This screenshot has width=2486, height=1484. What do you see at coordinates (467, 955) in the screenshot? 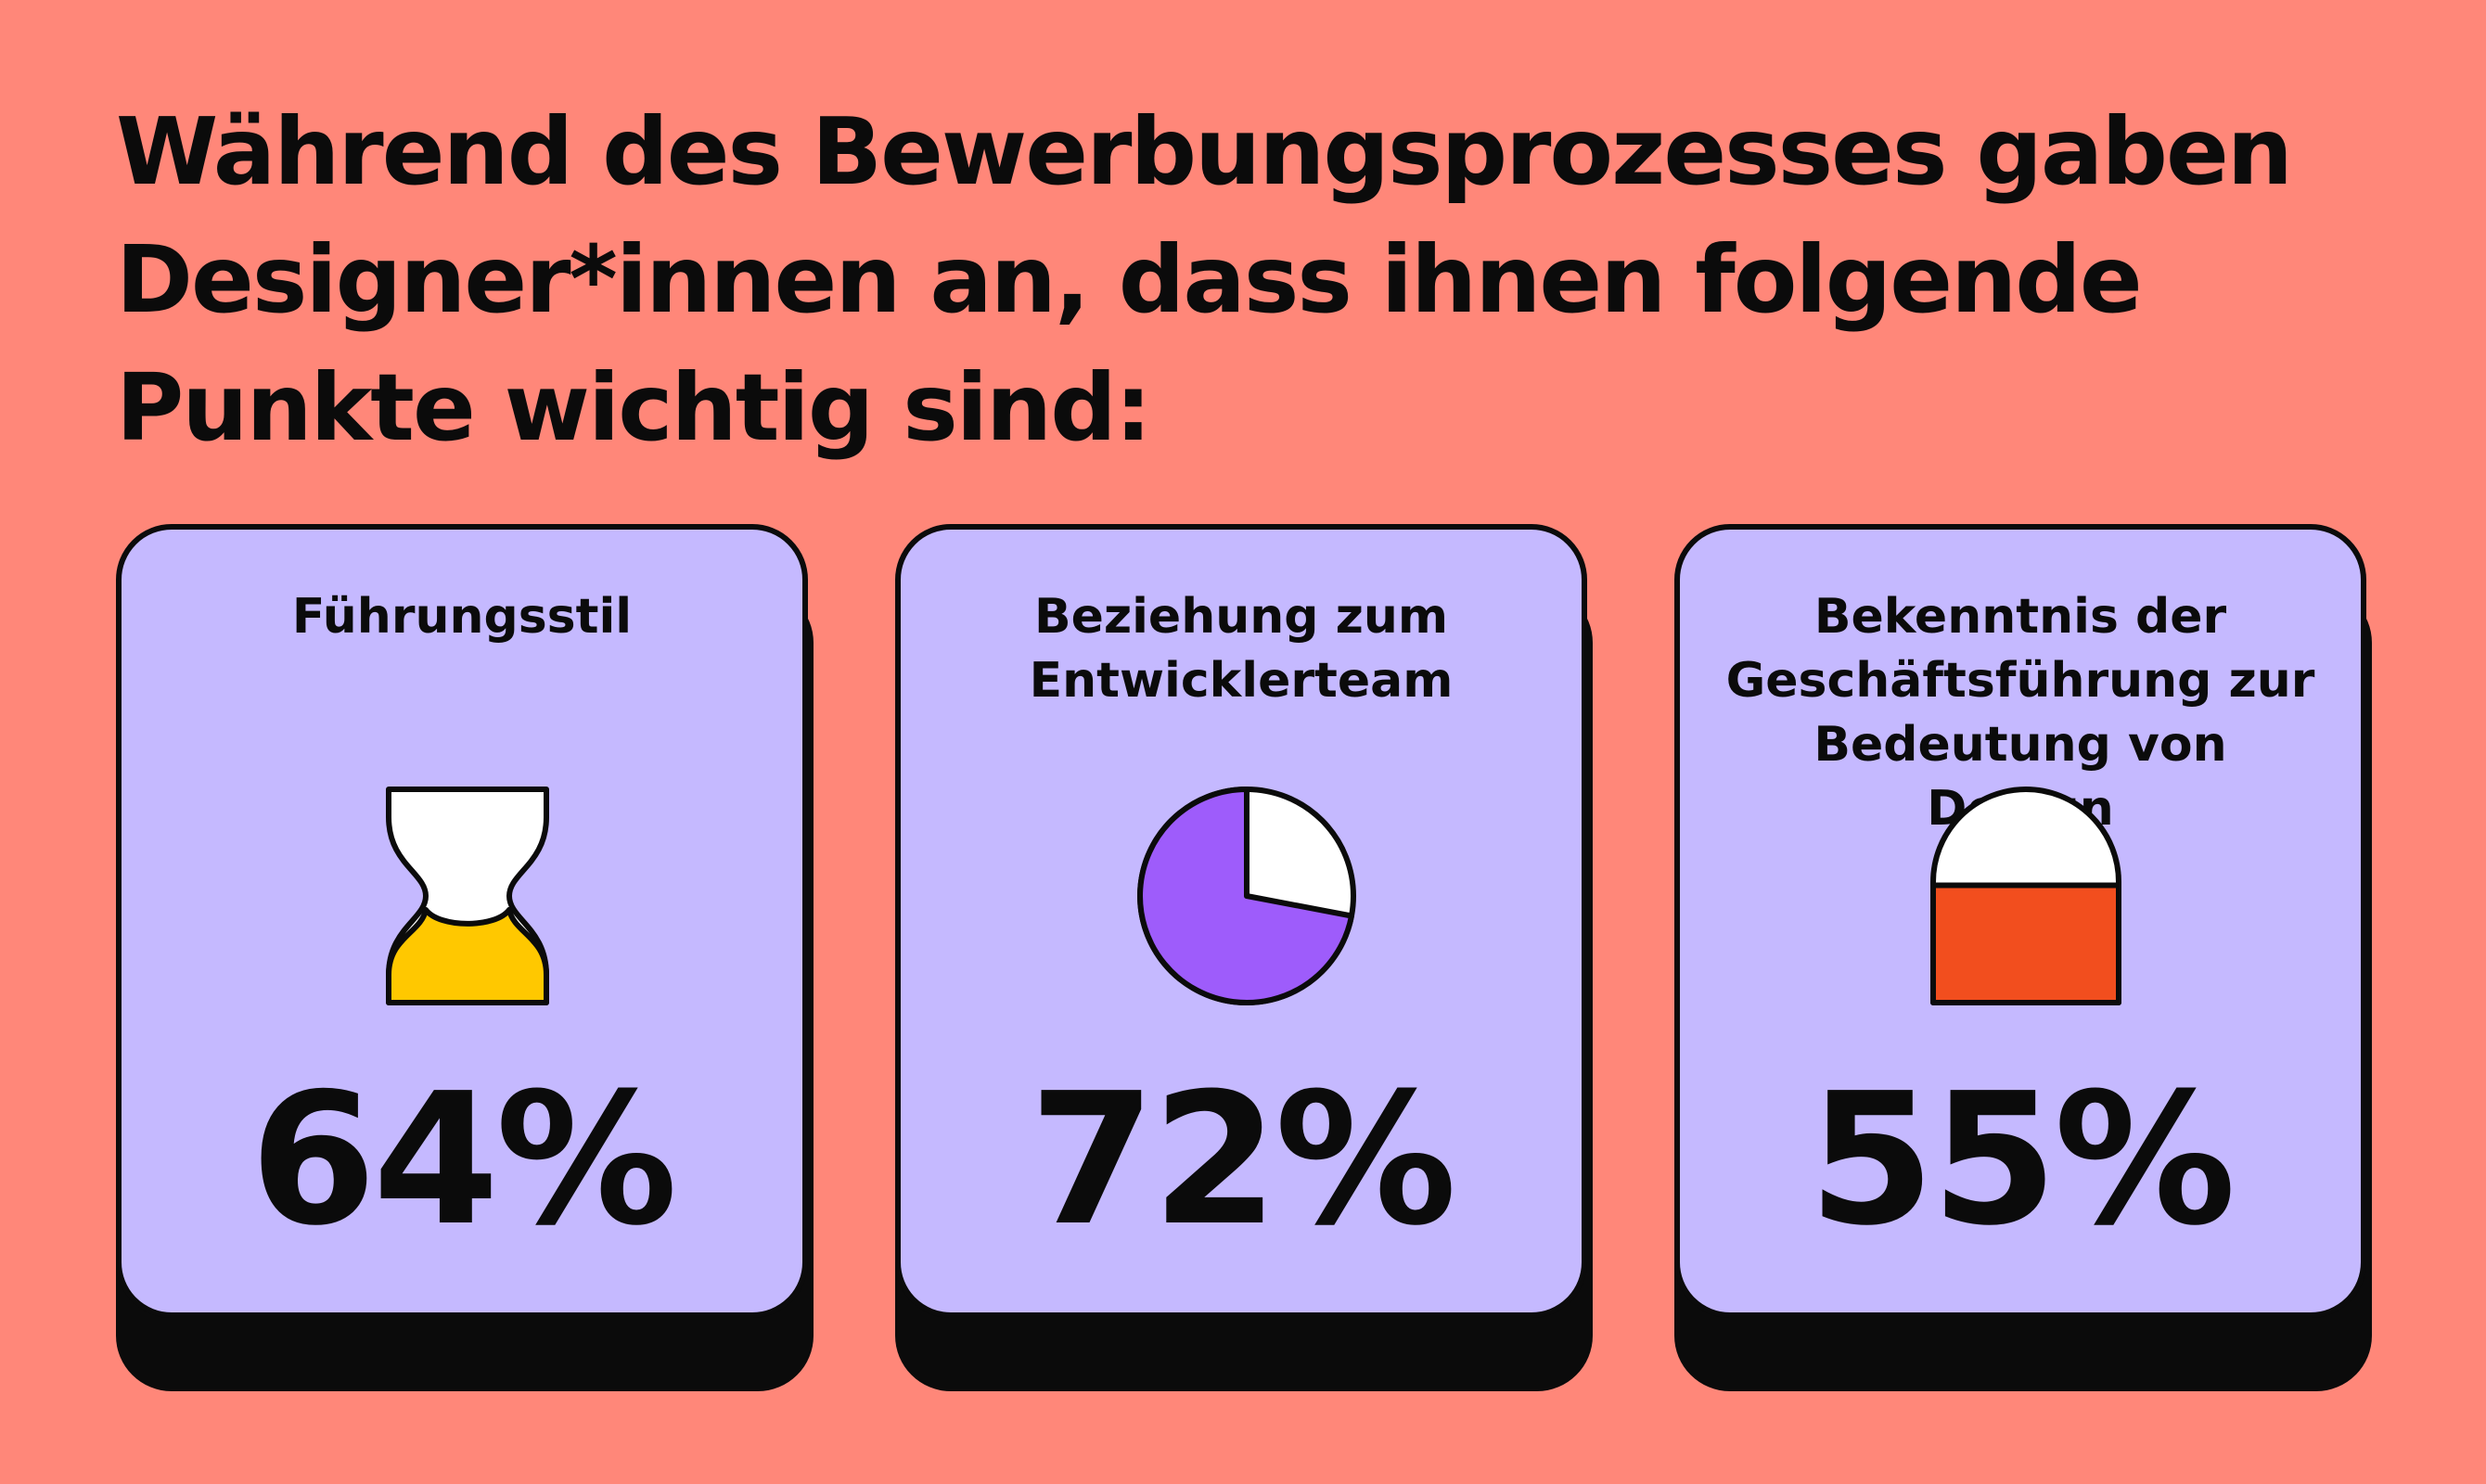
I see `hourglass-fill` at bounding box center [467, 955].